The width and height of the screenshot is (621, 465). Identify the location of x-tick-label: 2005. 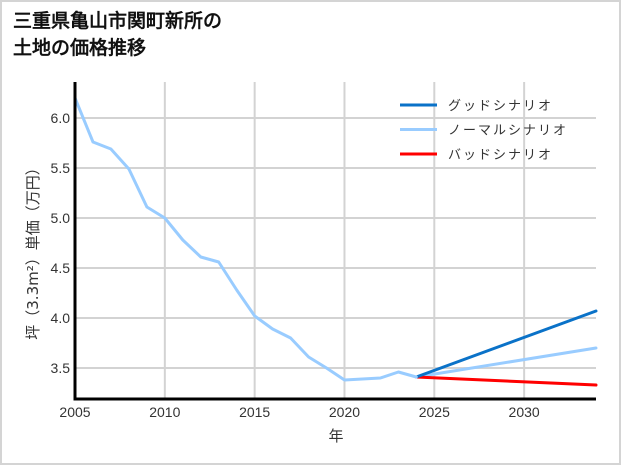
(74, 412).